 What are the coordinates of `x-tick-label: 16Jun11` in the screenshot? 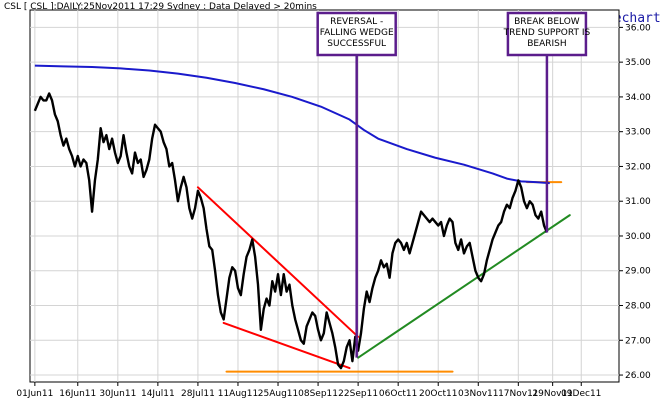 It's located at (77, 394).